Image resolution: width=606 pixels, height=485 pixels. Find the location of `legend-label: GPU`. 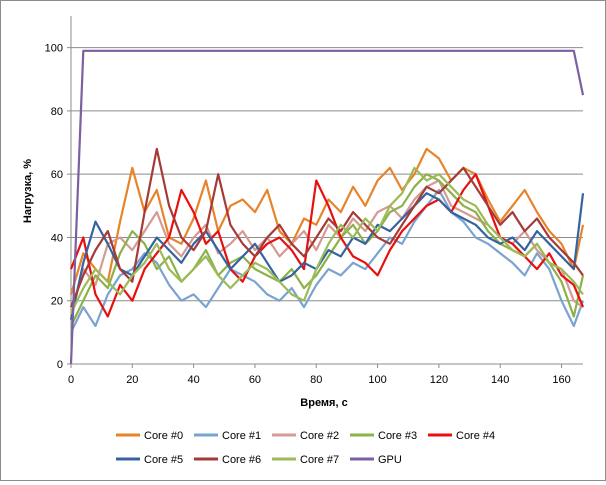

legend-label: GPU is located at coordinates (390, 460).